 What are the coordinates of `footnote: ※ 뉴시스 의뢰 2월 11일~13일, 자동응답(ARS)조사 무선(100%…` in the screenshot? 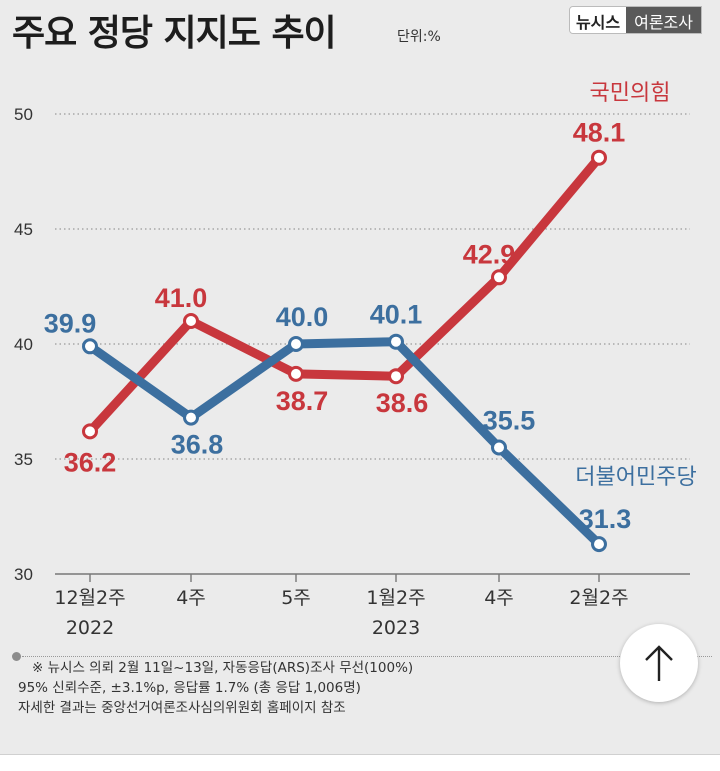 It's located at (215, 688).